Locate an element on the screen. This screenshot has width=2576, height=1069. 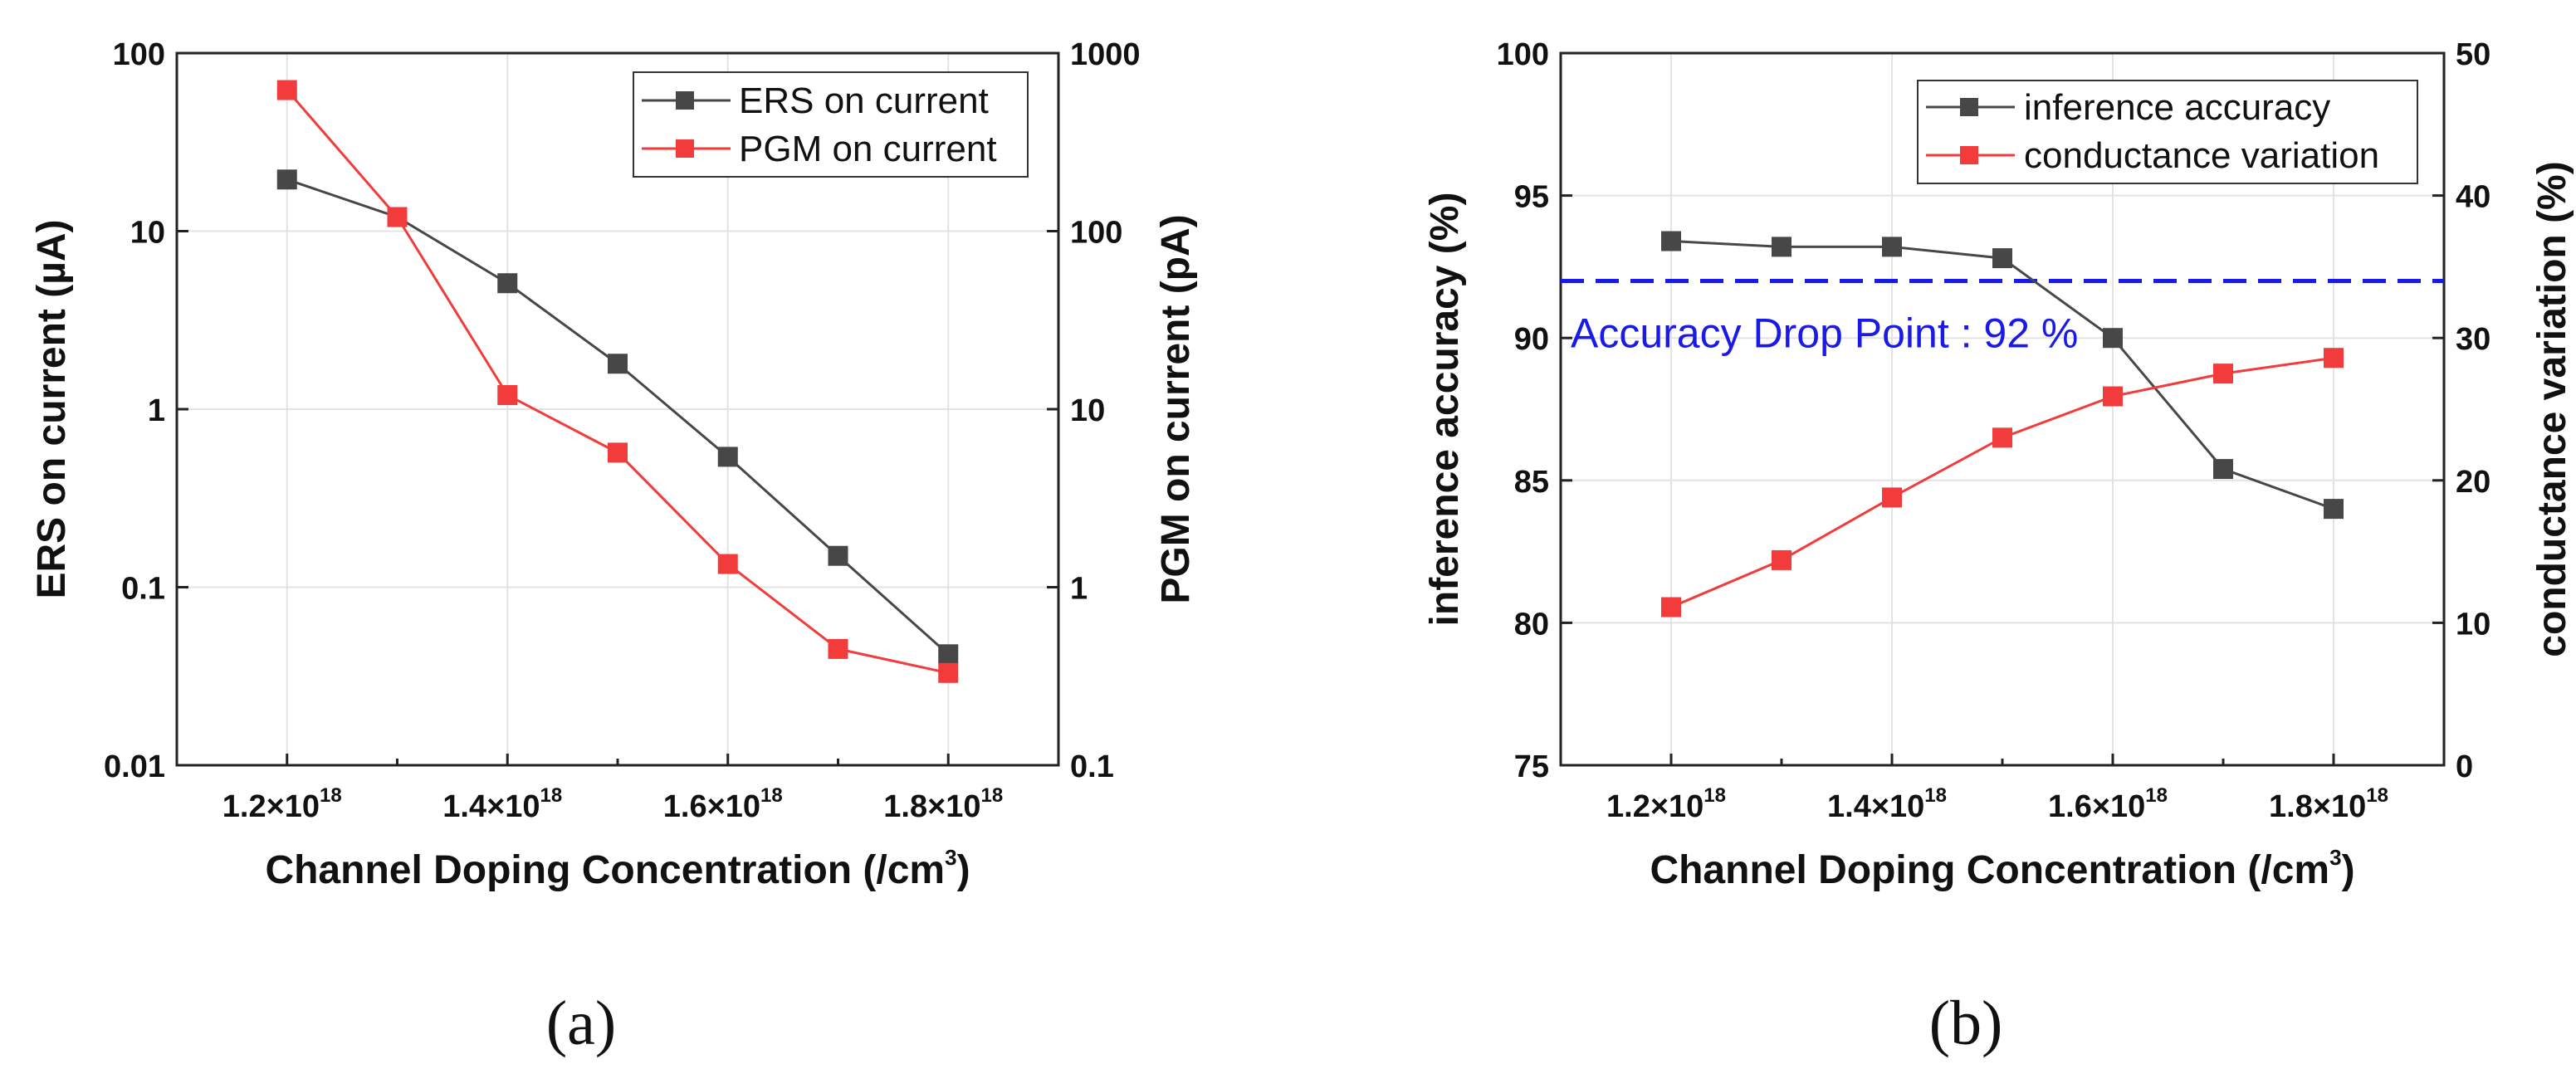
y-tick-label: 80 is located at coordinates (1531, 625).